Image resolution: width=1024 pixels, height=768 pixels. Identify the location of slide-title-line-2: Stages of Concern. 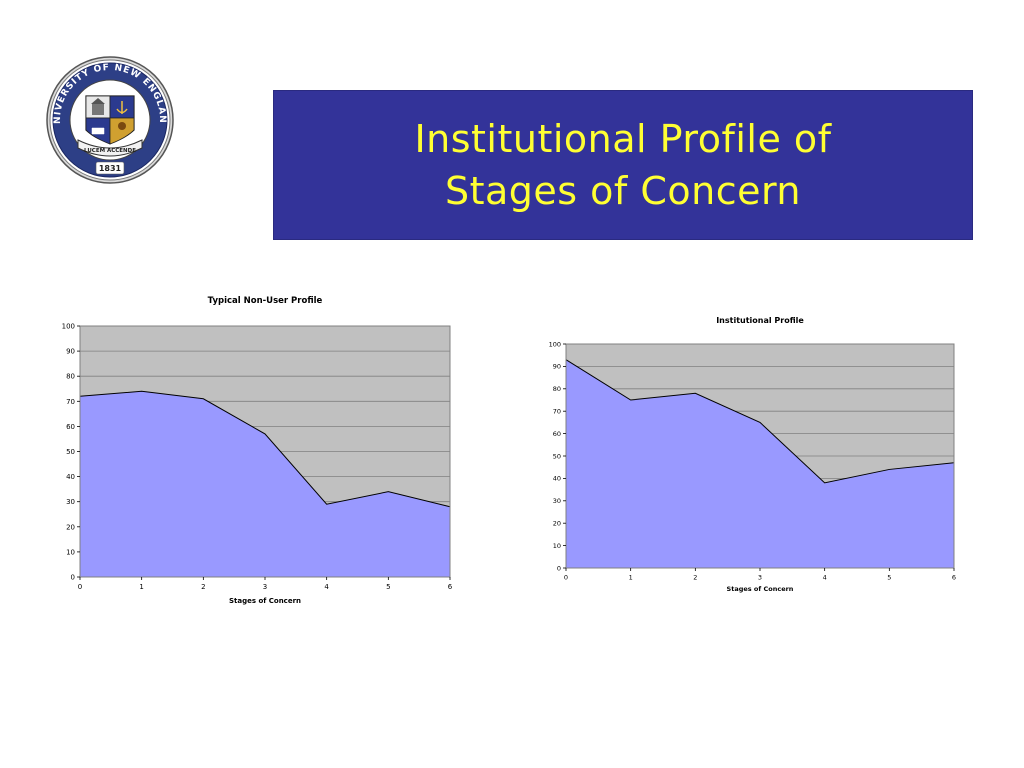
(623, 191).